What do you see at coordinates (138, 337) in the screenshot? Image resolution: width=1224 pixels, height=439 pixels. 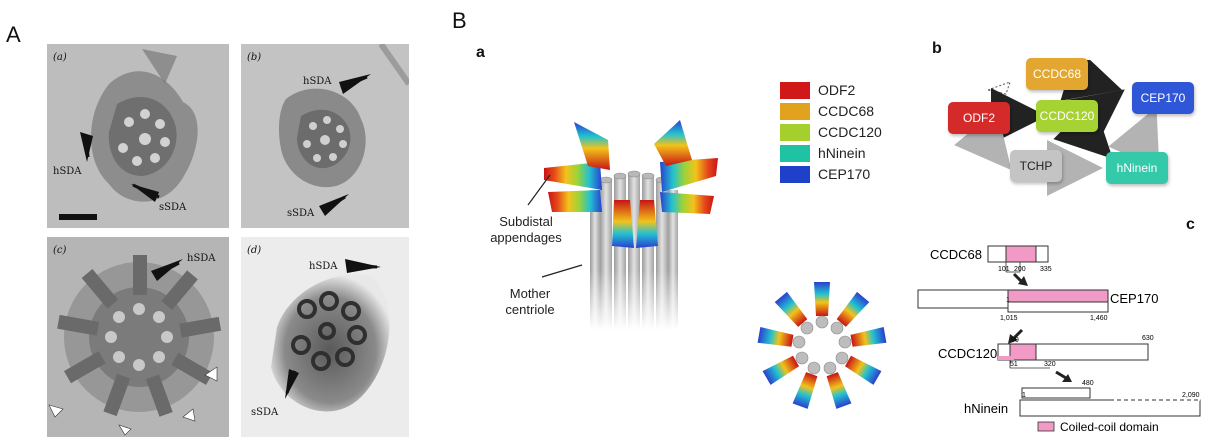 I see `micrograph-c: hSDA (c)` at bounding box center [138, 337].